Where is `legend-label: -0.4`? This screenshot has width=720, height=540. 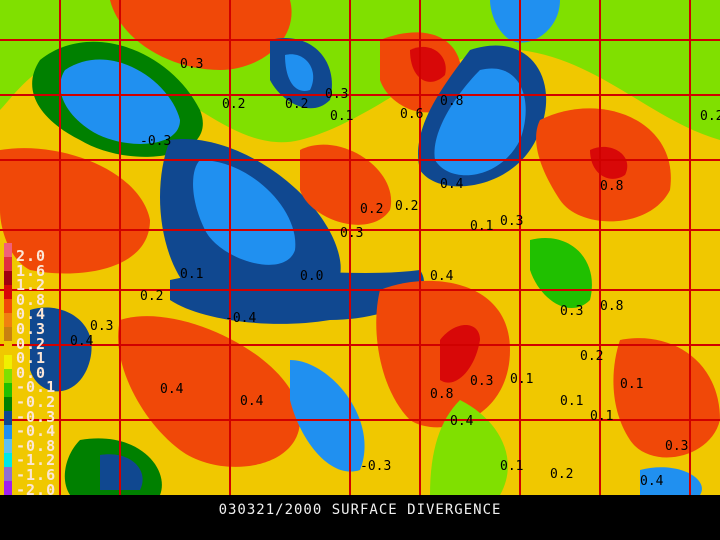
legend-label: -0.4 is located at coordinates (36, 431).